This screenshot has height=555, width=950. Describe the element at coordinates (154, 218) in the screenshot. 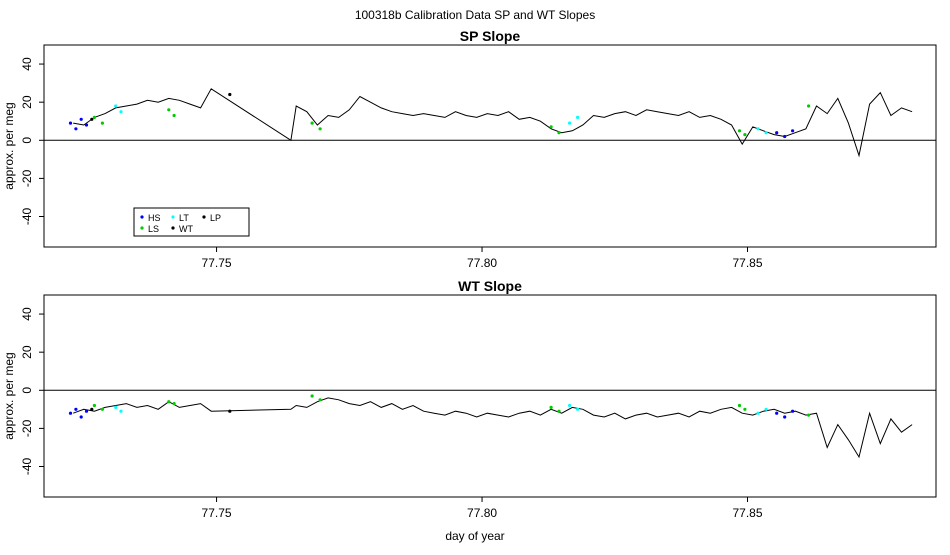

I see `legend-entry: HS` at that location.